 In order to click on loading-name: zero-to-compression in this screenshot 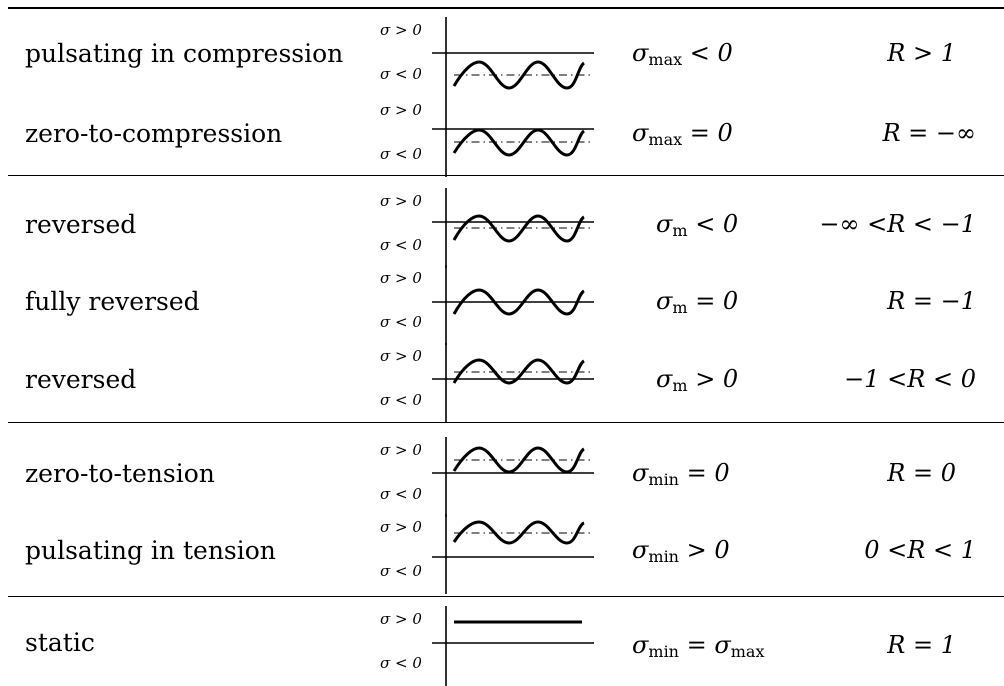, I will do `click(154, 133)`.